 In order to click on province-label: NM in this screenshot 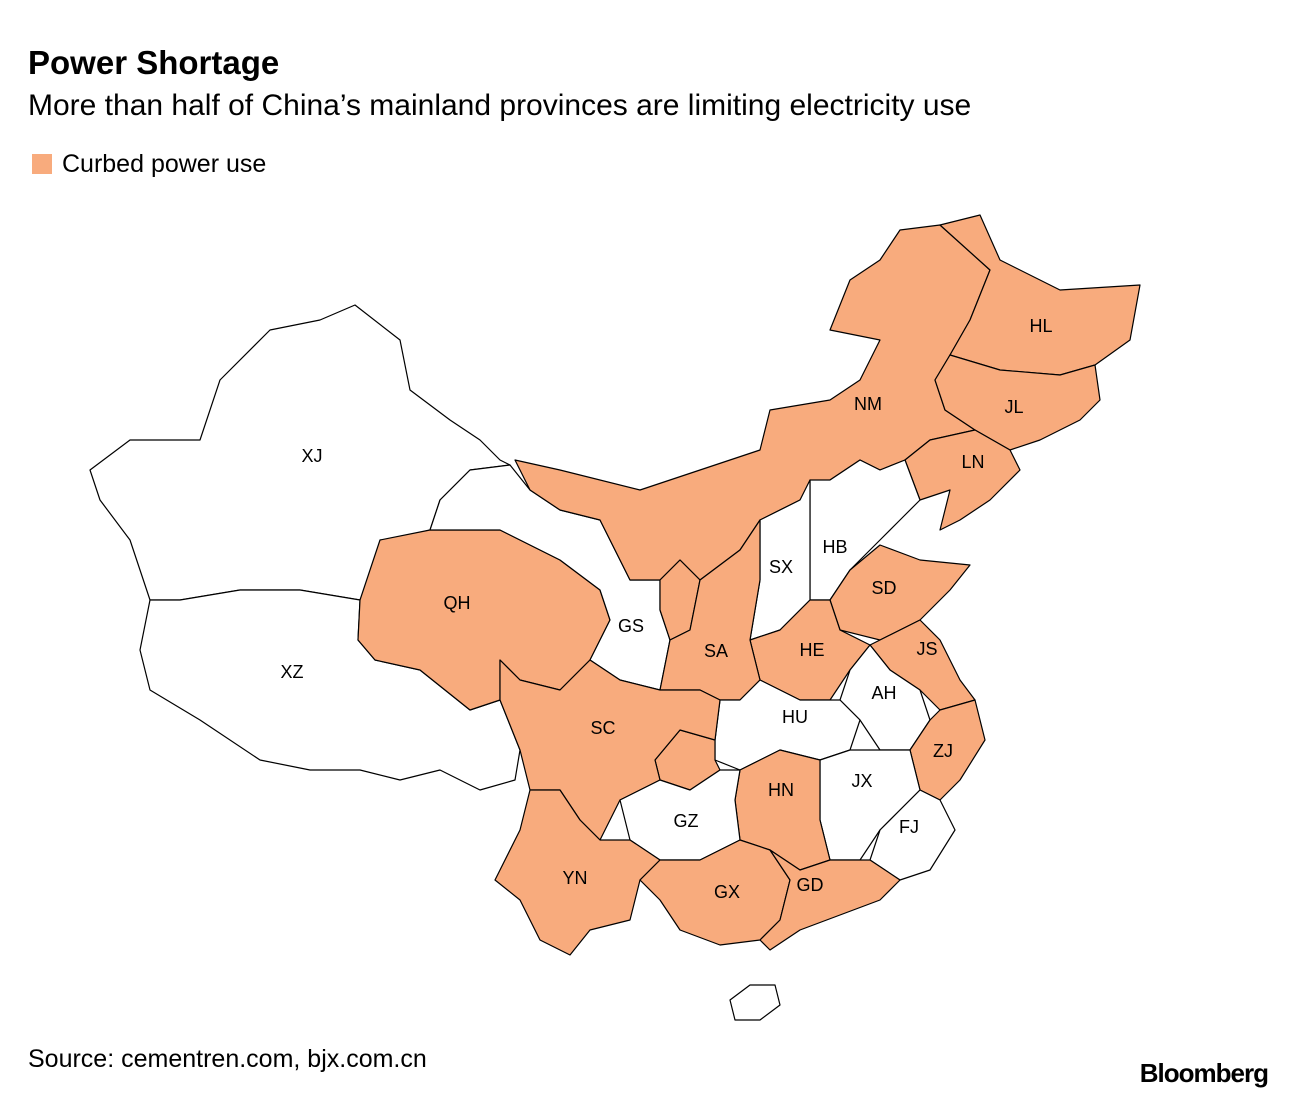, I will do `click(868, 404)`.